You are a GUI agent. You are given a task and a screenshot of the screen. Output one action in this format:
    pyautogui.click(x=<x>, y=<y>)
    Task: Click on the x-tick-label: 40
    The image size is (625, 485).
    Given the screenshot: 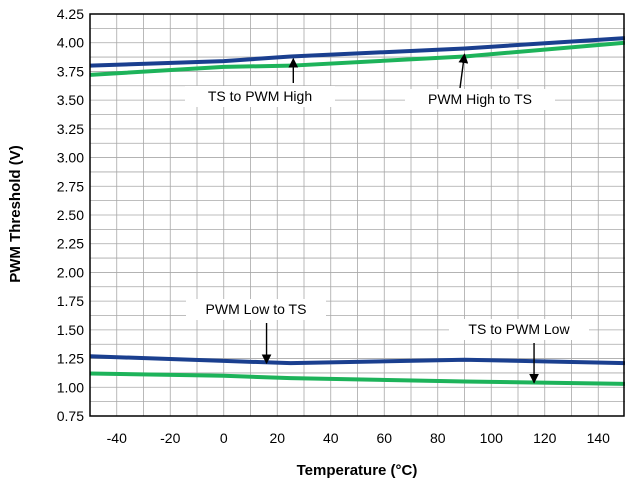 What is the action you would take?
    pyautogui.click(x=331, y=438)
    